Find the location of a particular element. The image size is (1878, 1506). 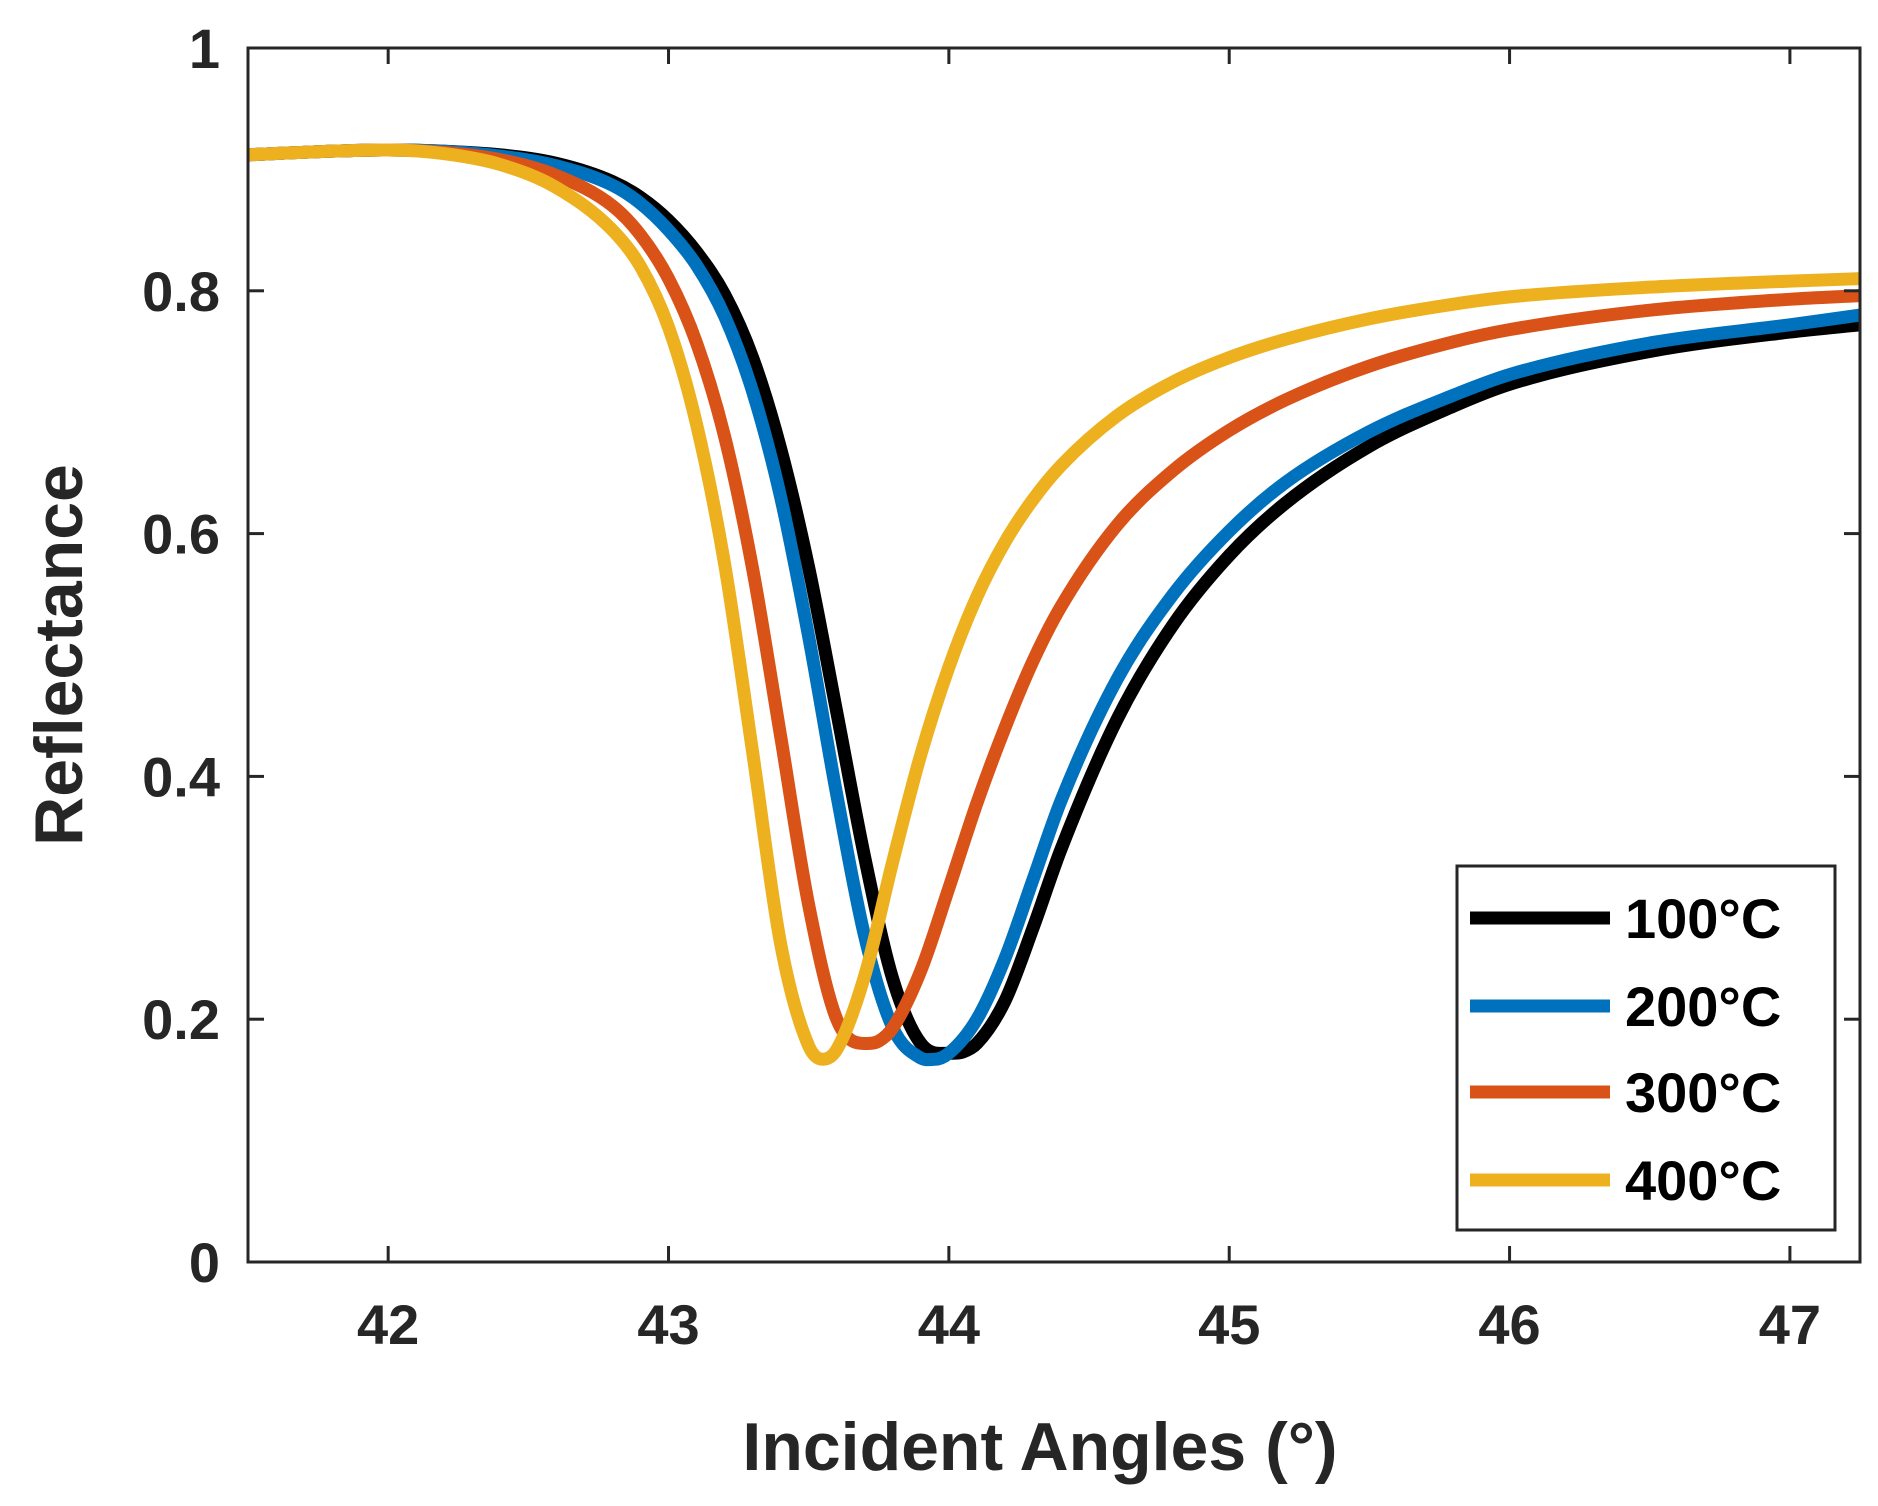

y-tick-label: 0 is located at coordinates (204, 1262).